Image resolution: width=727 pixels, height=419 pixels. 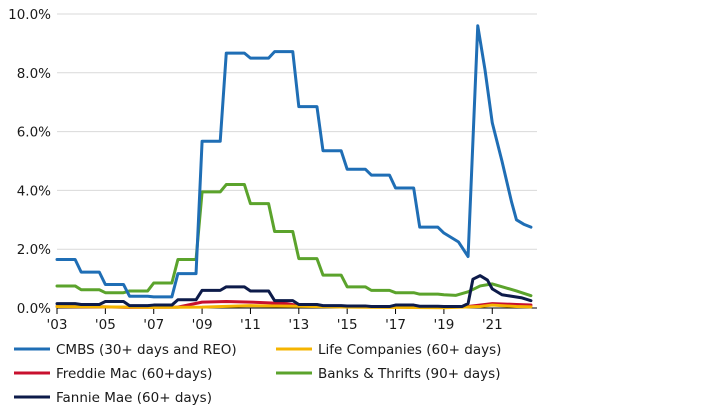 I want to click on y-tick-label: 4.0%, so click(x=34, y=191).